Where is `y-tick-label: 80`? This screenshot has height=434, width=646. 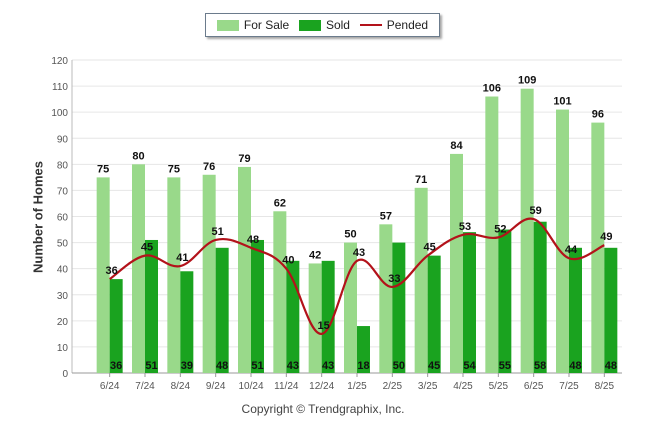
y-tick-label: 80 is located at coordinates (63, 165).